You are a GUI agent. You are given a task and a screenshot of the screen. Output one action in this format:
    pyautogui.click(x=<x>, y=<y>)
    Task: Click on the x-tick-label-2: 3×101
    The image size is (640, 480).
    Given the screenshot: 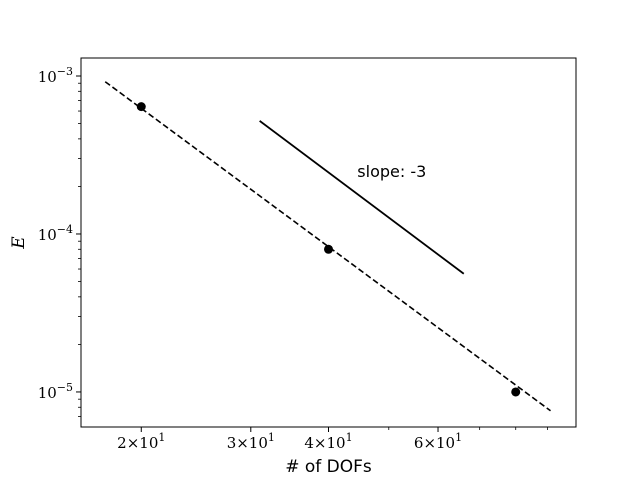 What is the action you would take?
    pyautogui.click(x=251, y=441)
    